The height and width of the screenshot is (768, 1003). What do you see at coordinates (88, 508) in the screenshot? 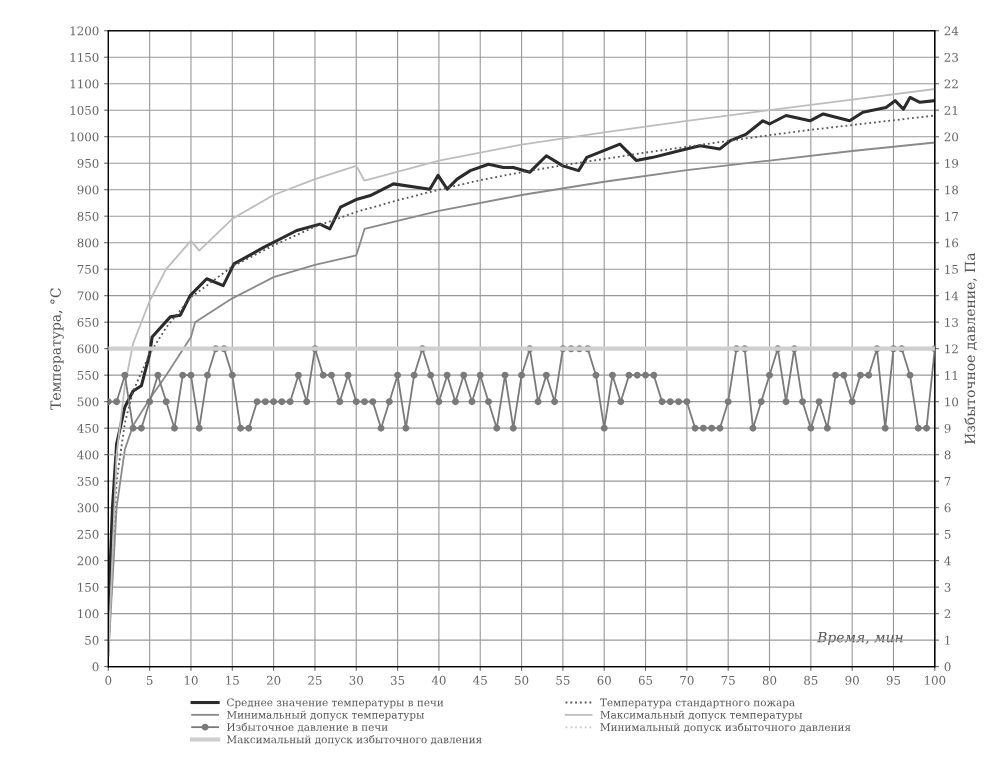
I see `y-tick-label: 300` at bounding box center [88, 508].